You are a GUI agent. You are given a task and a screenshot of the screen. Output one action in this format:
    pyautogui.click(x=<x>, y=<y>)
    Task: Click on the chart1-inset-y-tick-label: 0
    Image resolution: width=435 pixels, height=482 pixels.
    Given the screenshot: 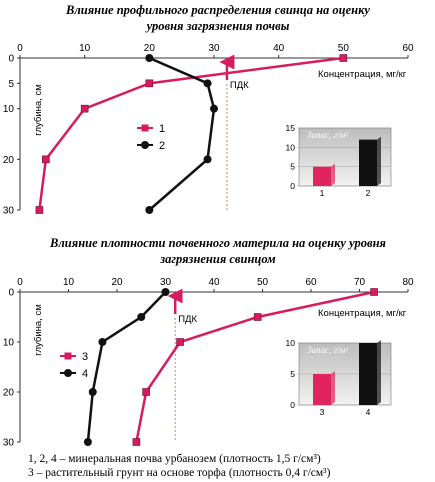 What is the action you would take?
    pyautogui.click(x=292, y=186)
    